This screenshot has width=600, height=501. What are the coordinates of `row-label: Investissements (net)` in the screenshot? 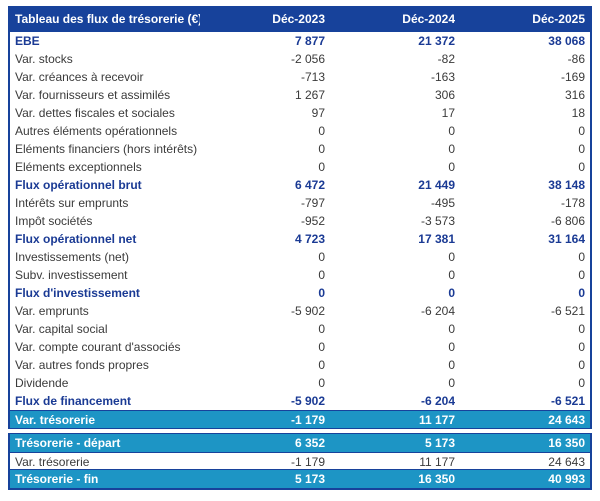 It's located at (72, 257).